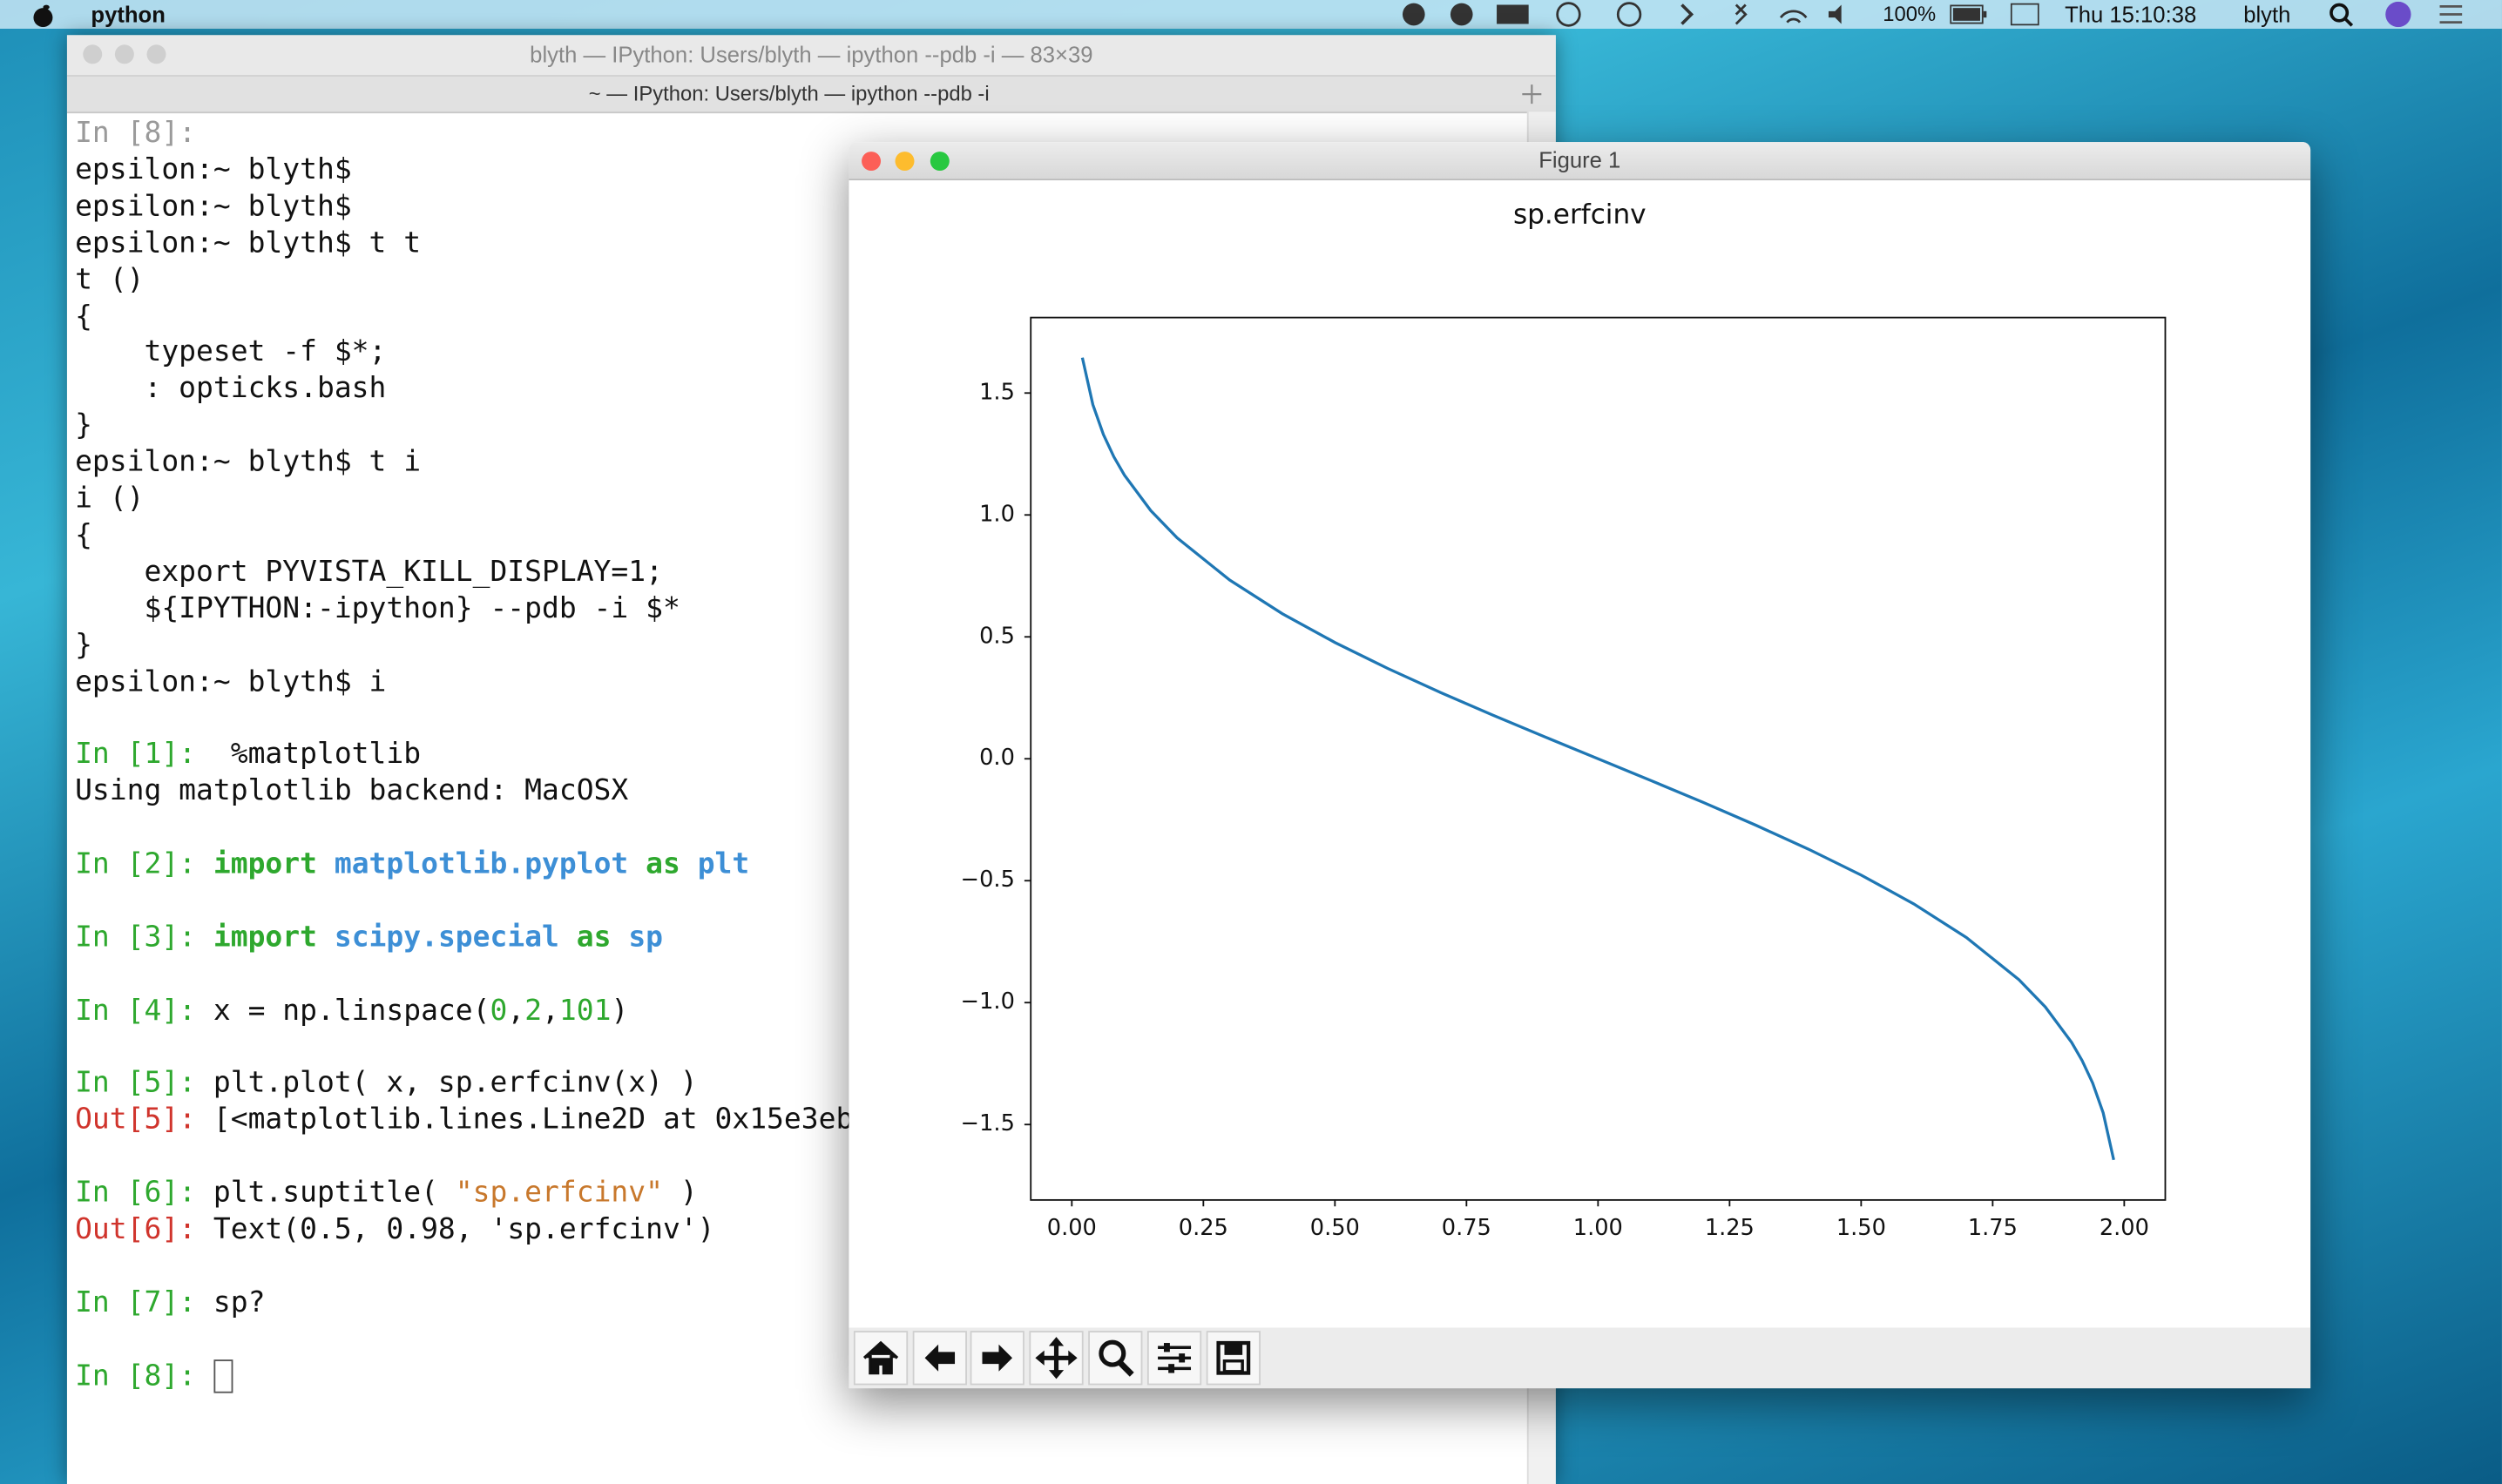 This screenshot has height=1484, width=2502. I want to click on back-button, so click(939, 1358).